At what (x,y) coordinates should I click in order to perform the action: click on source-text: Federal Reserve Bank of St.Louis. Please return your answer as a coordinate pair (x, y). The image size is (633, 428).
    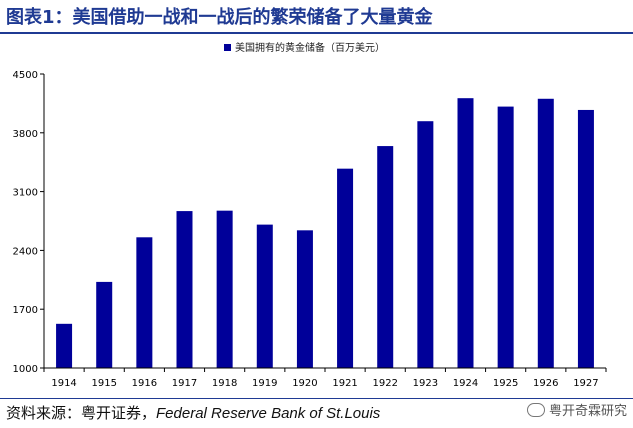
    Looking at the image, I should click on (268, 413).